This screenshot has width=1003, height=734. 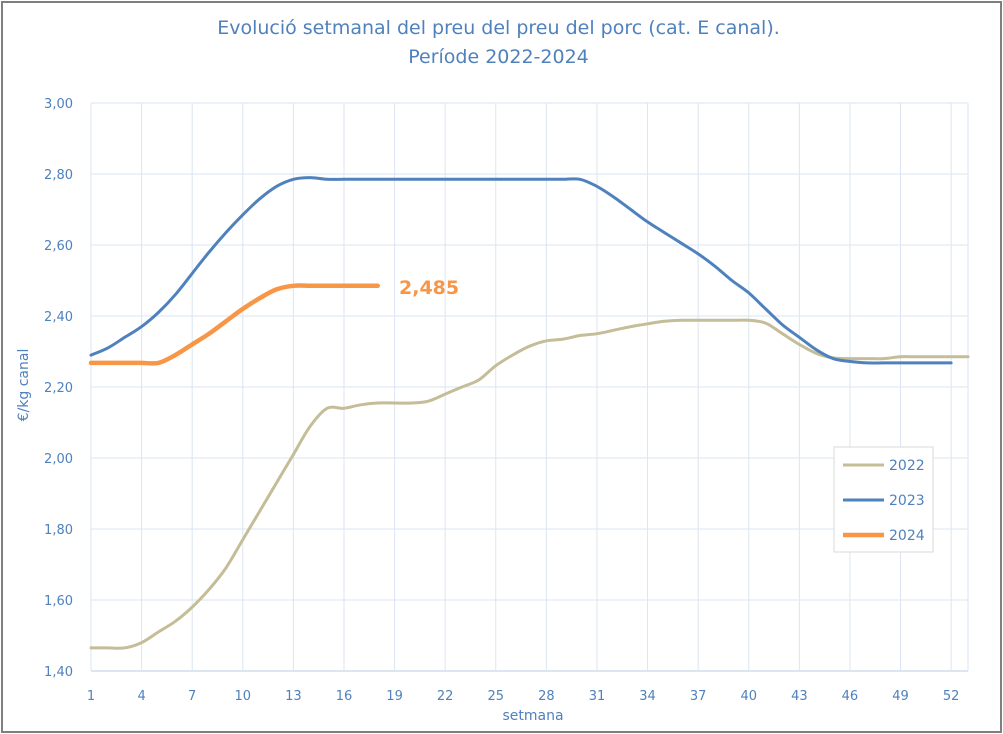 I want to click on y-tick-label: 2,80, so click(x=58, y=175).